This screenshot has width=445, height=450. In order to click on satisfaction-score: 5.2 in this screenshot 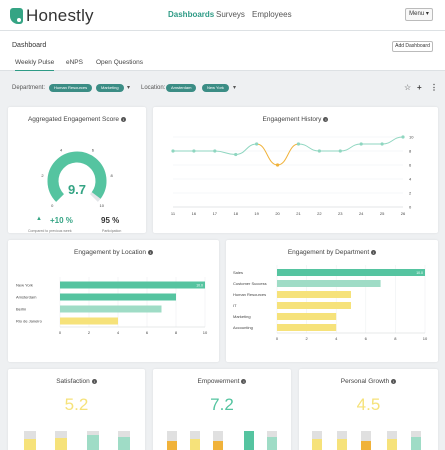, I will do `click(76, 404)`.